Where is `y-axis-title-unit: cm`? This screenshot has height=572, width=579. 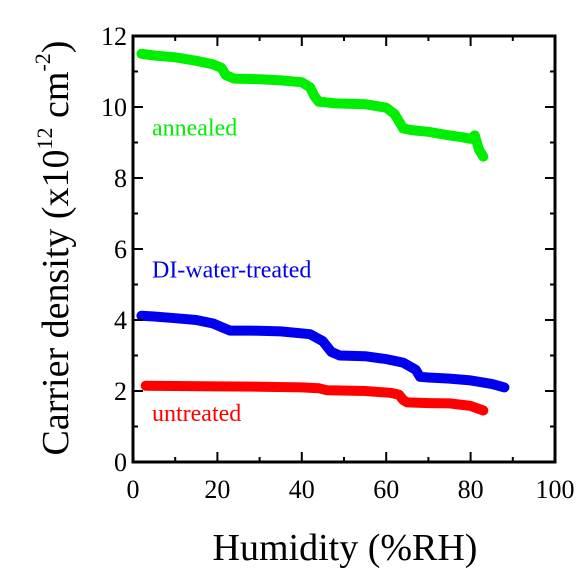
y-axis-title-unit: cm is located at coordinates (56, 100).